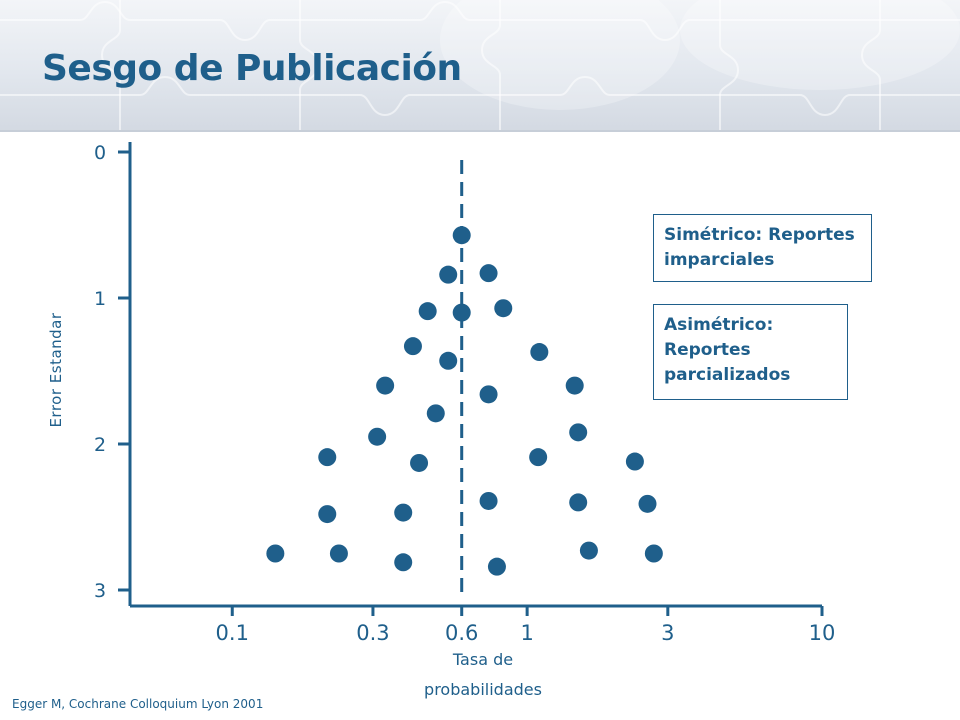  Describe the element at coordinates (100, 299) in the screenshot. I see `y-tick-label: 1` at that location.